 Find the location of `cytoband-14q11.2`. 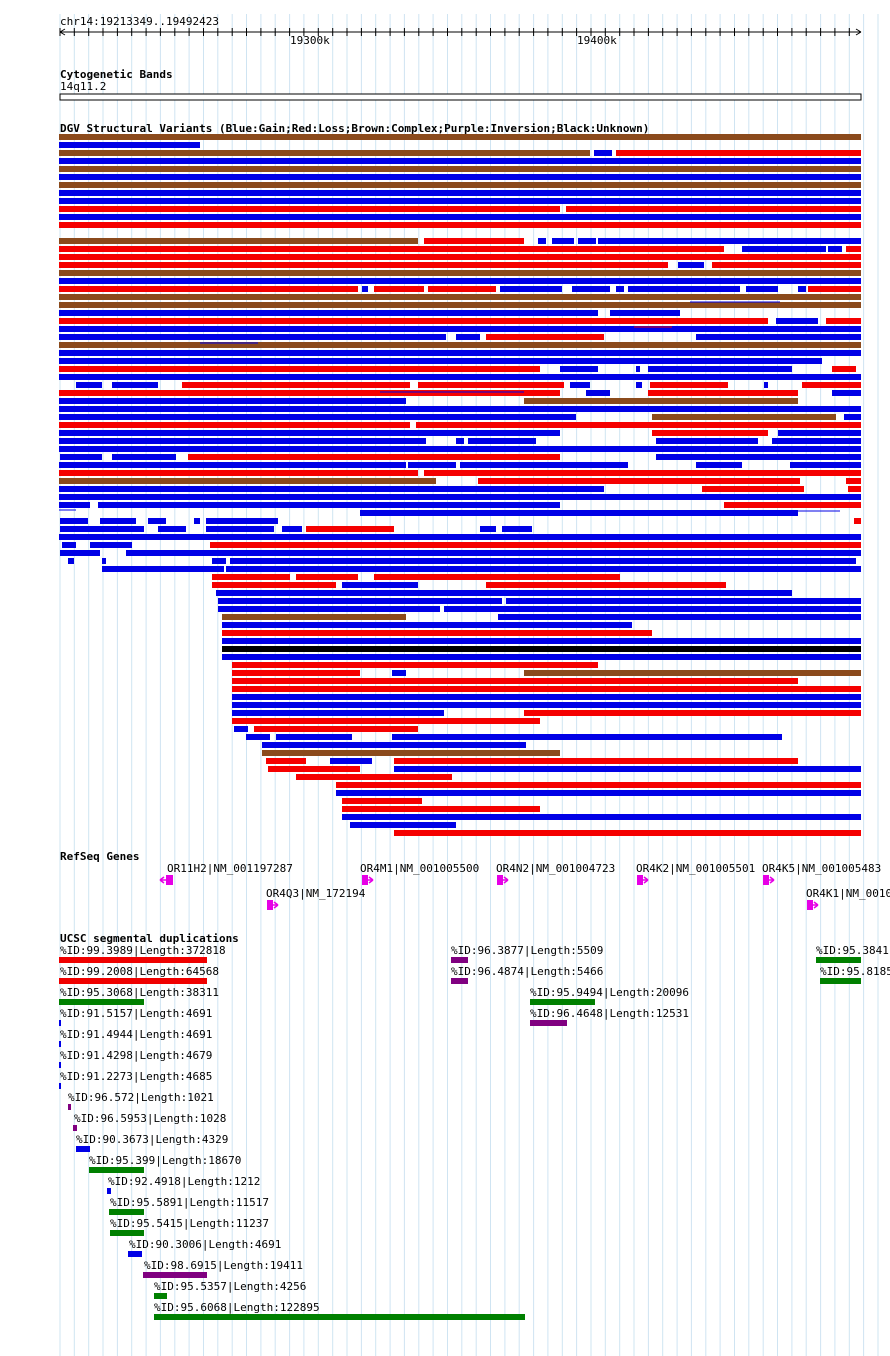

cytoband-14q11.2 is located at coordinates (460, 97).